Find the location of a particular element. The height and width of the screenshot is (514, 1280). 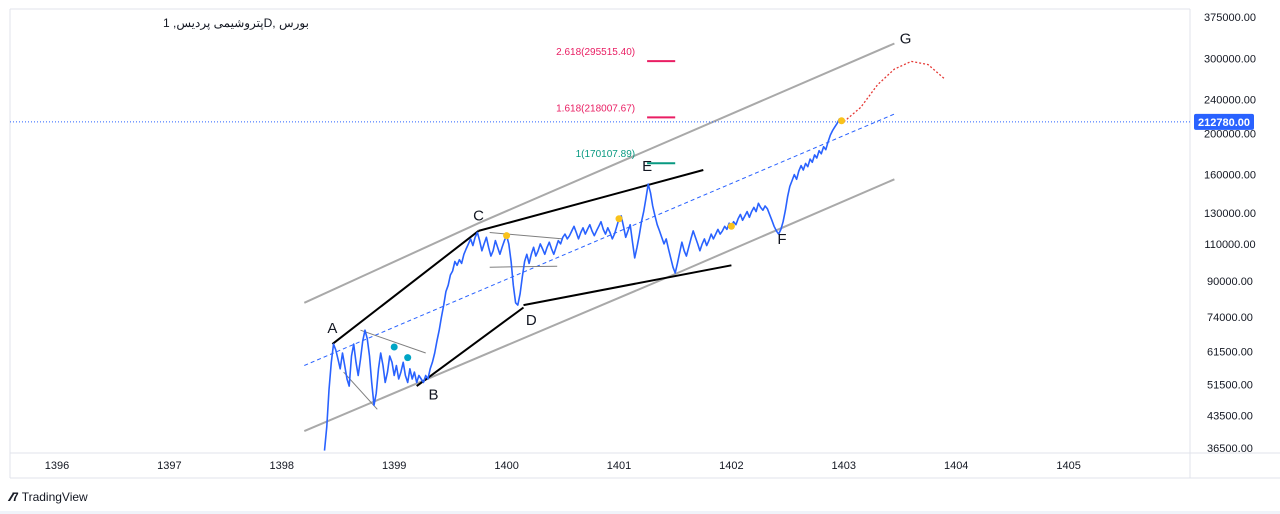

x-tick-7: 1402 is located at coordinates (731, 466).